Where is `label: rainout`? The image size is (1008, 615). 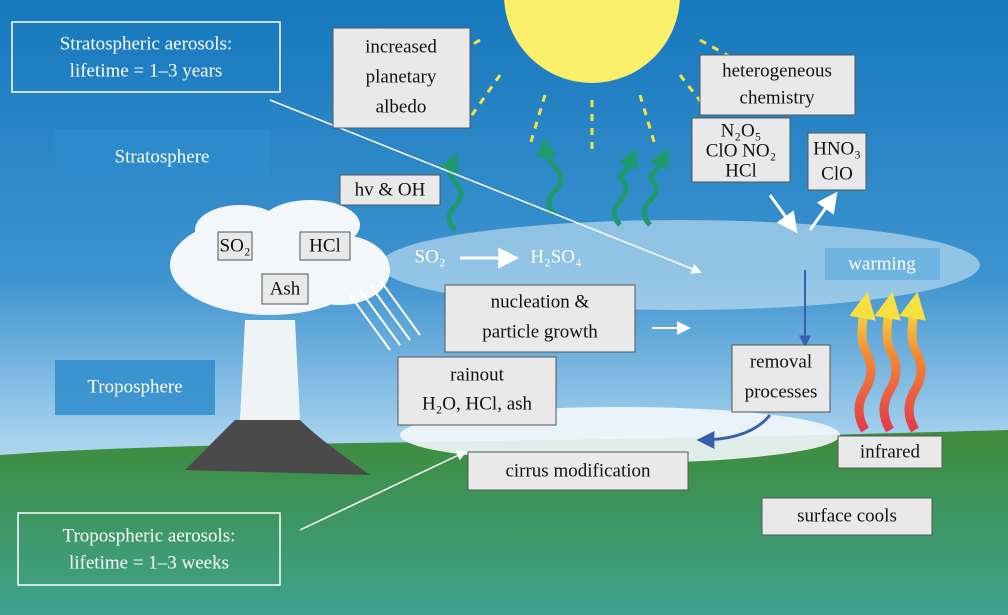 label: rainout is located at coordinates (477, 374).